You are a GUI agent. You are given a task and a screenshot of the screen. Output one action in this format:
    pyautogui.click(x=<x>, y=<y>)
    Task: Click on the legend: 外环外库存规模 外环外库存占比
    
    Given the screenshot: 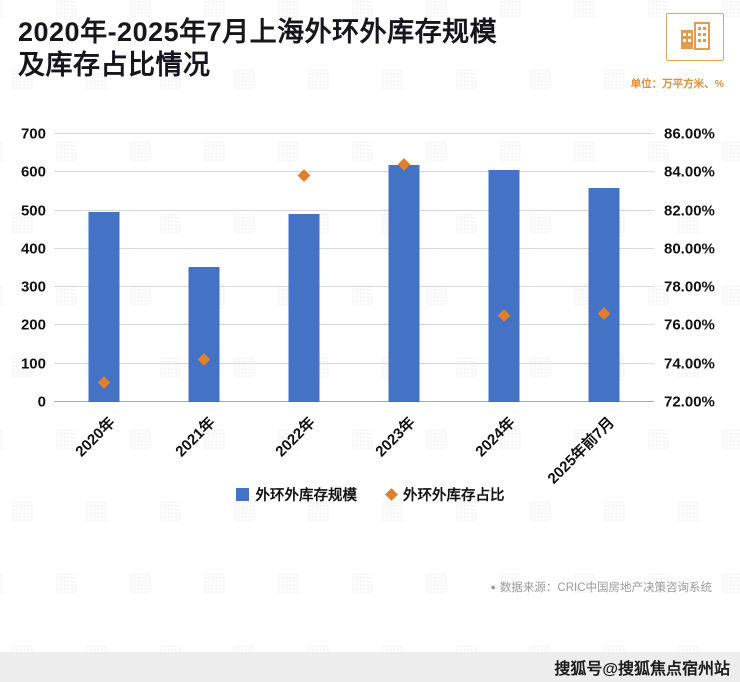 What is the action you would take?
    pyautogui.click(x=370, y=494)
    